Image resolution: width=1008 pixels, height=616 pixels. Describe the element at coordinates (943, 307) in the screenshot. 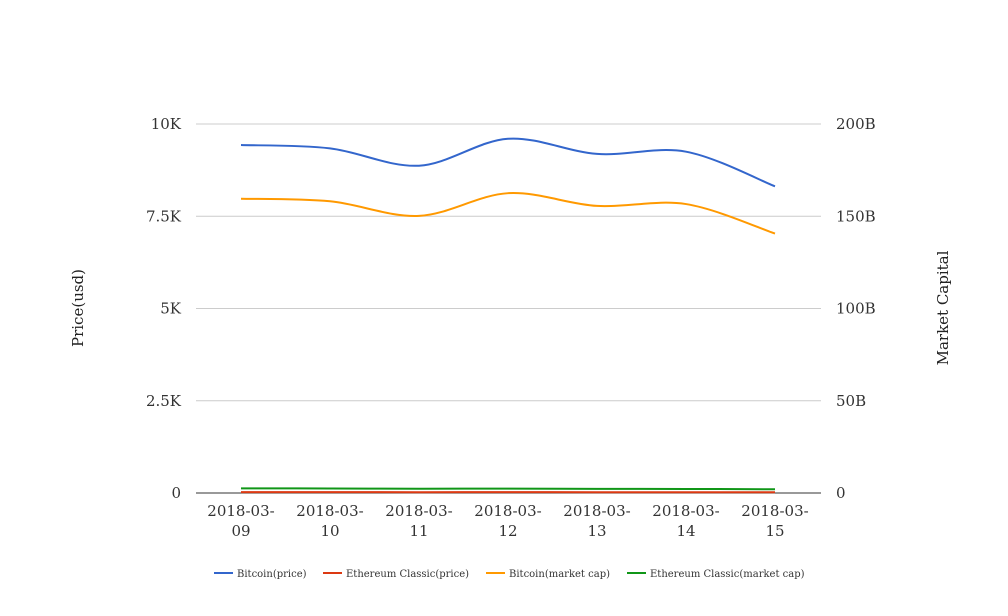

I see `right-axis-title: Market Capital` at that location.